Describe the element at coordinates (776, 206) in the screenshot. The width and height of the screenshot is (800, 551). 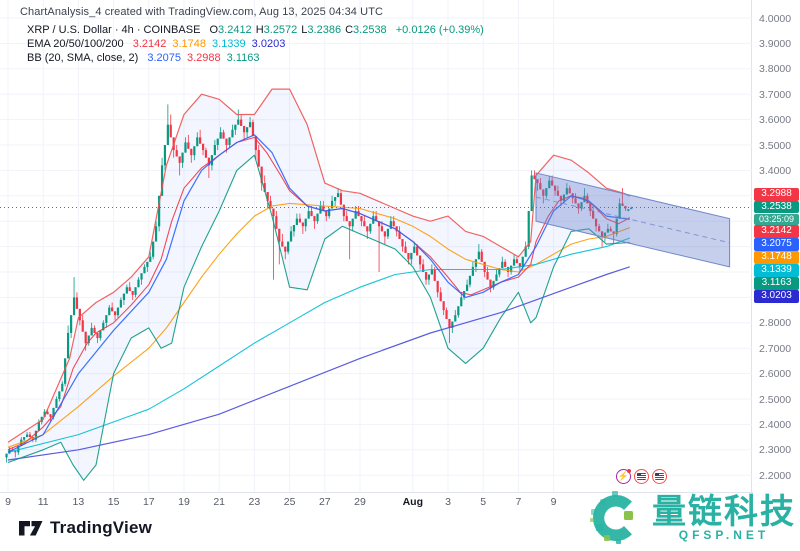
I see `price-badge: 3.2538` at that location.